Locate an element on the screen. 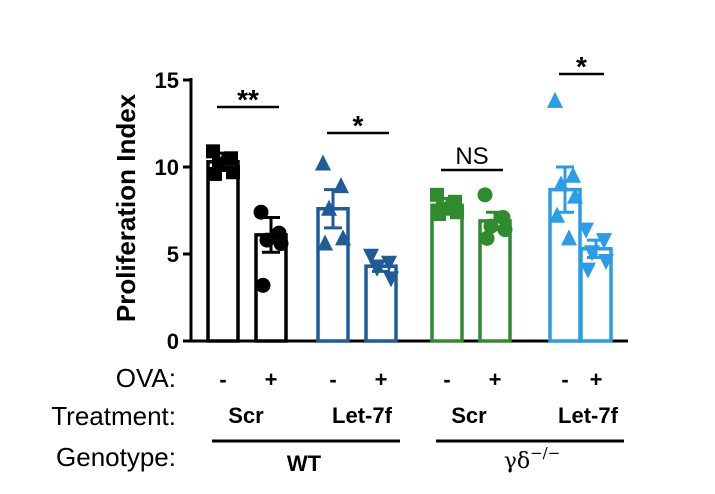 The image size is (715, 494). treatment-label-ko-let7f: Let-7f is located at coordinates (588, 415).